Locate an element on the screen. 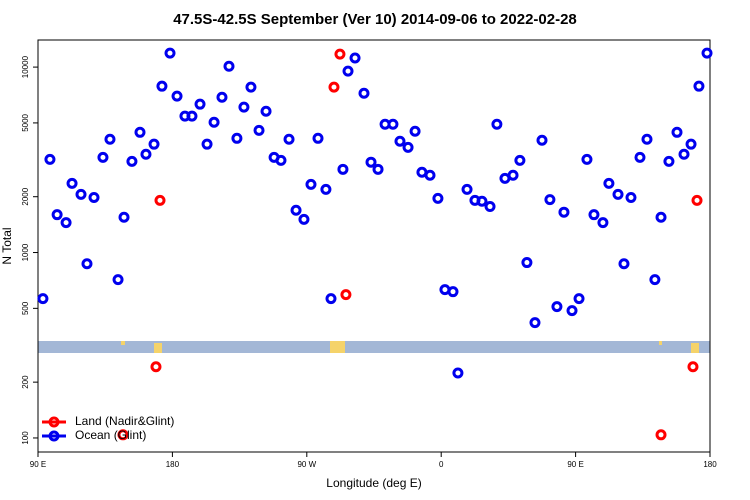 This screenshot has height=500, width=750. y-tick-label: 500 is located at coordinates (25, 308).